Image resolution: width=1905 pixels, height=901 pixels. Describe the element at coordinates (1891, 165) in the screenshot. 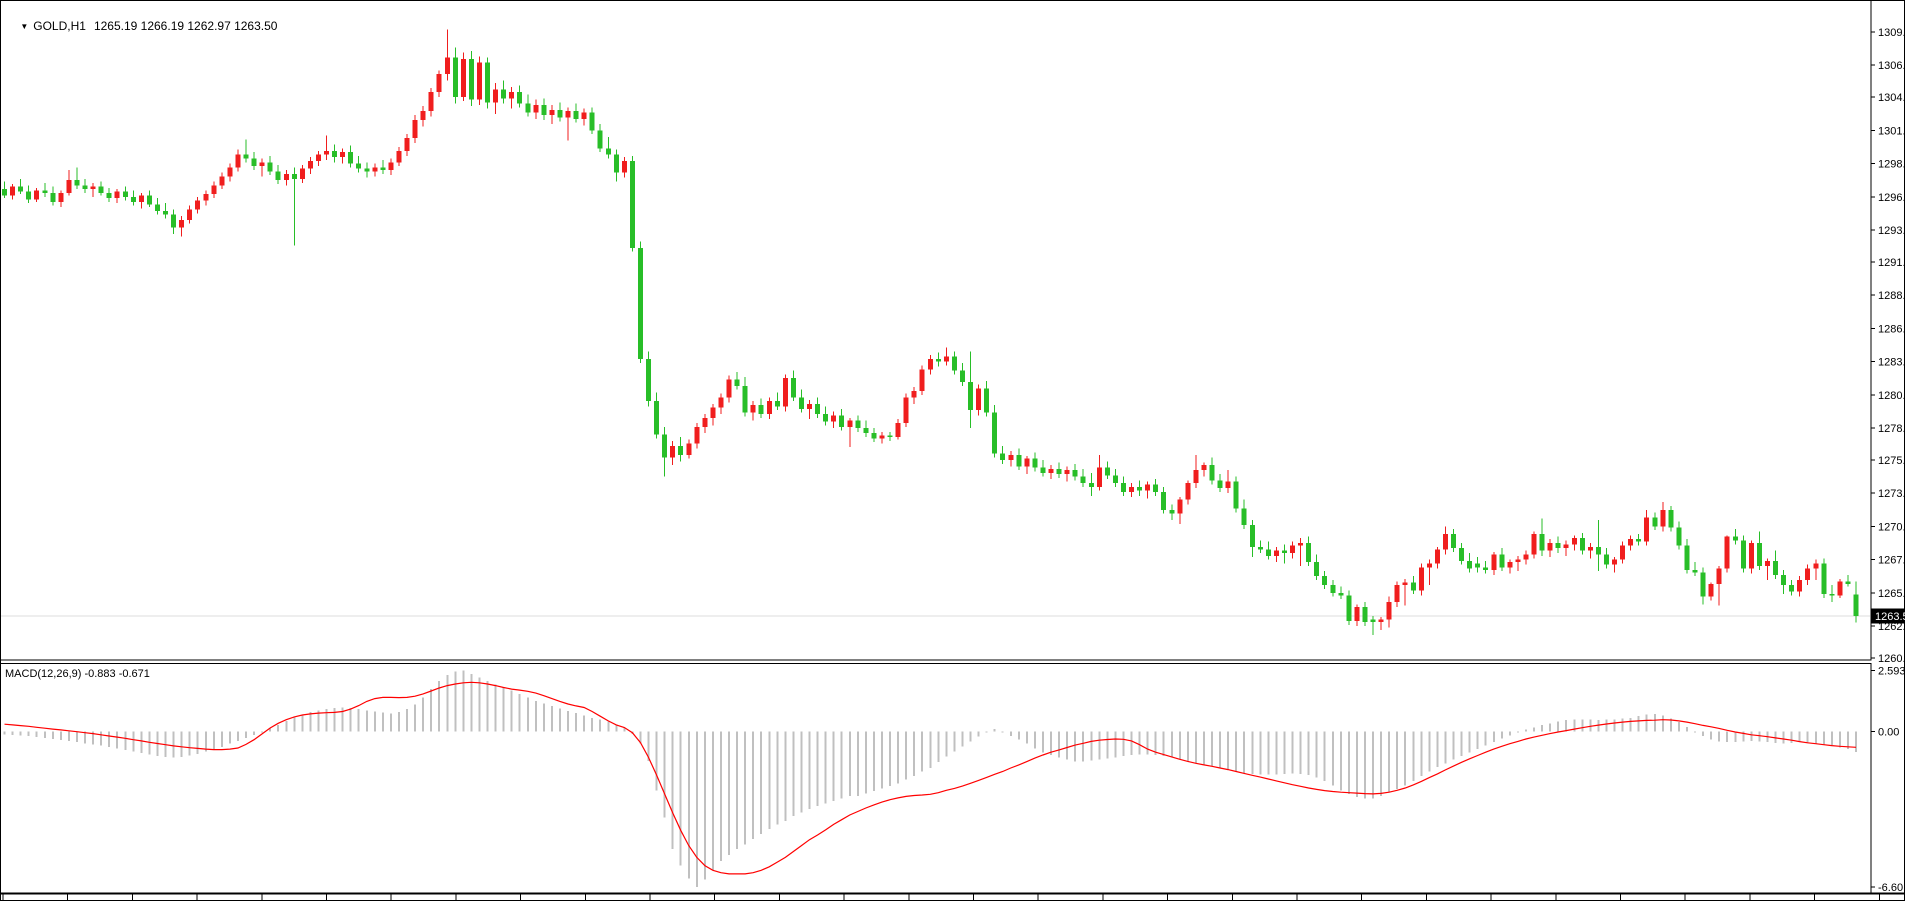

I see `svg-text: 1298.9` at that location.